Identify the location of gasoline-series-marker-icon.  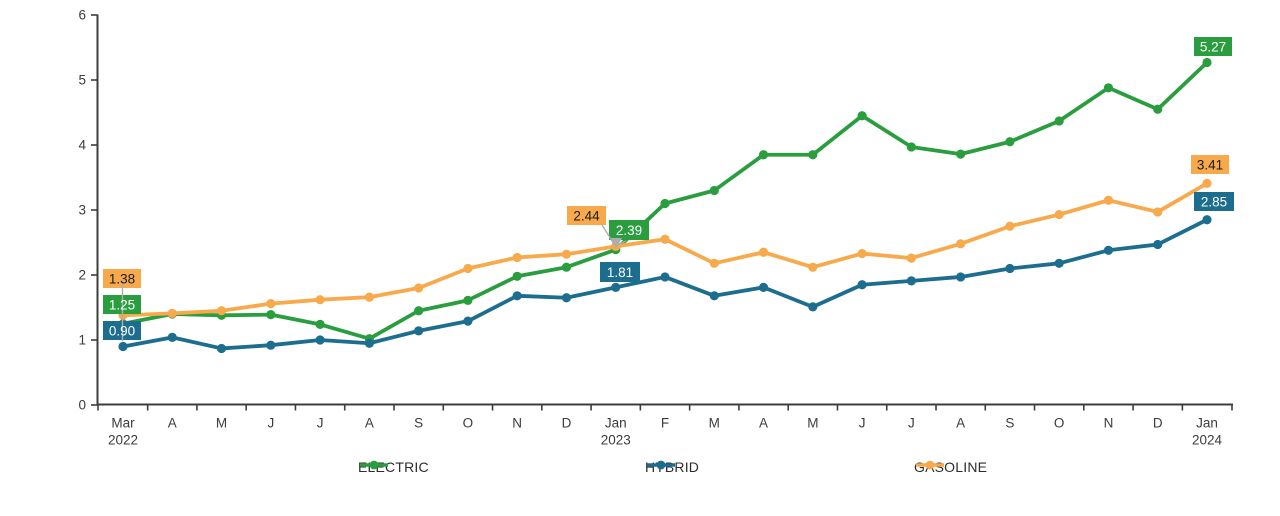
(930, 465).